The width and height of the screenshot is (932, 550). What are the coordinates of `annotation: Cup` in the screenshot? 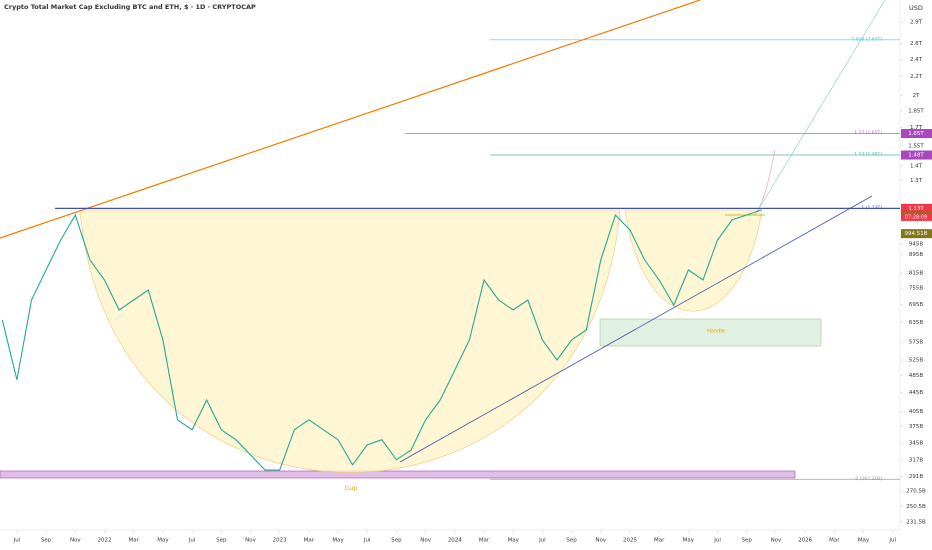 It's located at (351, 488).